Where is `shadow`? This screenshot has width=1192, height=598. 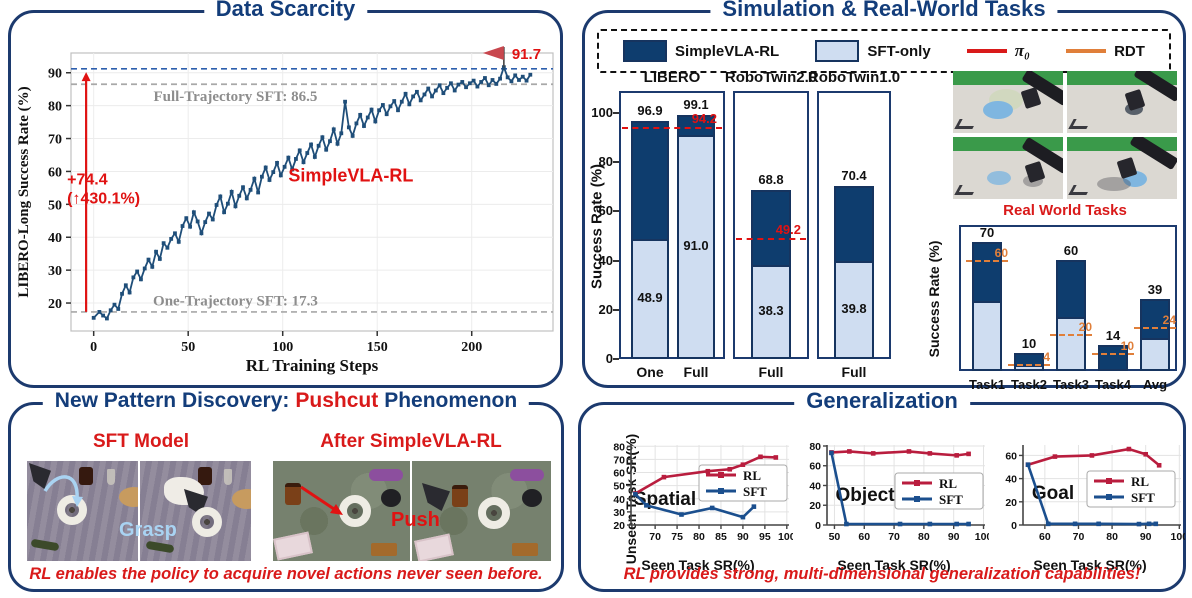
shadow is located at coordinates (1114, 184).